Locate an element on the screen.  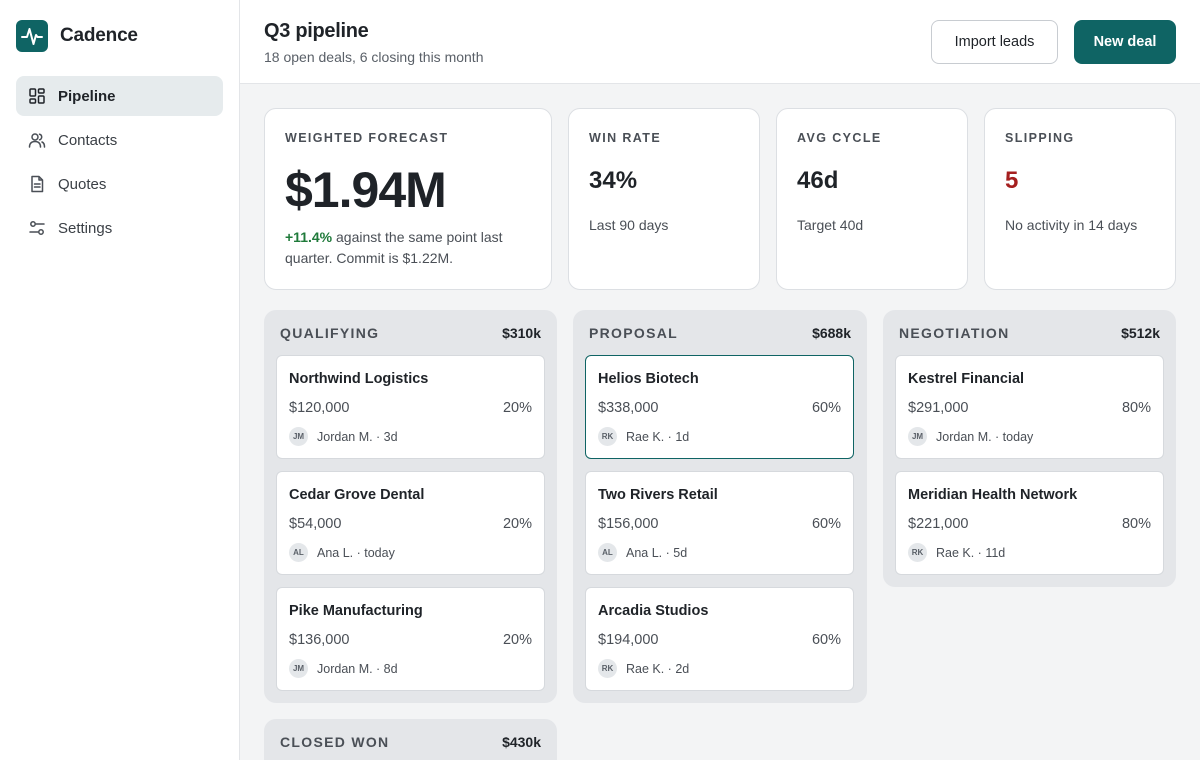
sidebar-item-contacts: Contacts is located at coordinates (119, 140).